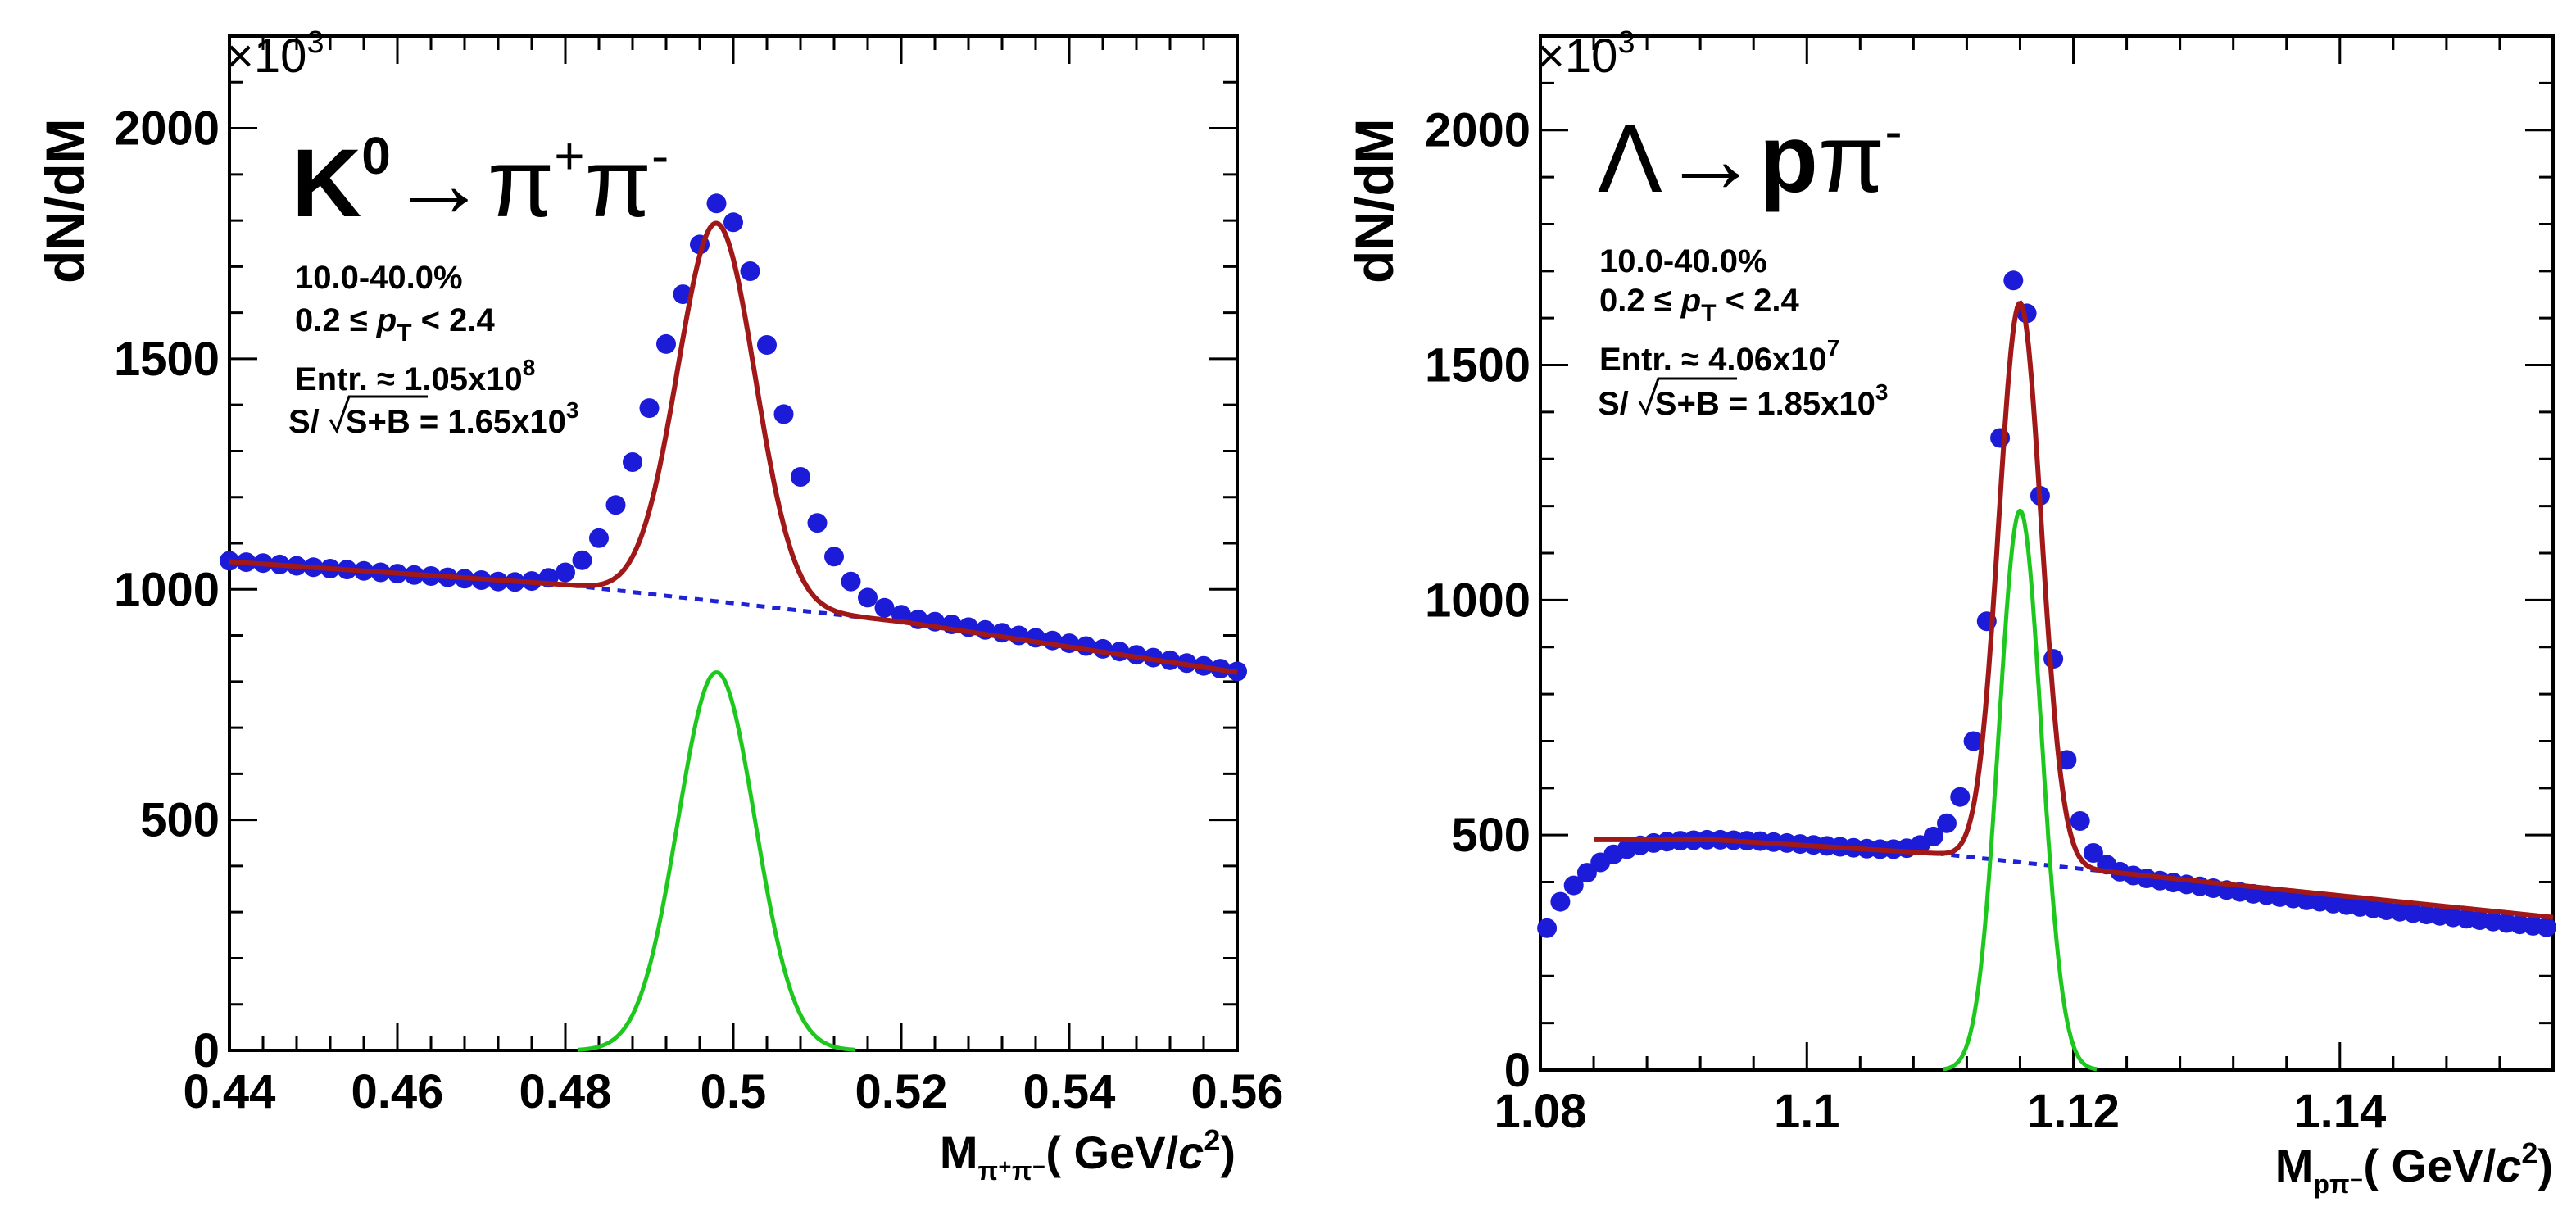  What do you see at coordinates (1750, 157) in the screenshot?
I see `decay-title: Λ→pπ-` at bounding box center [1750, 157].